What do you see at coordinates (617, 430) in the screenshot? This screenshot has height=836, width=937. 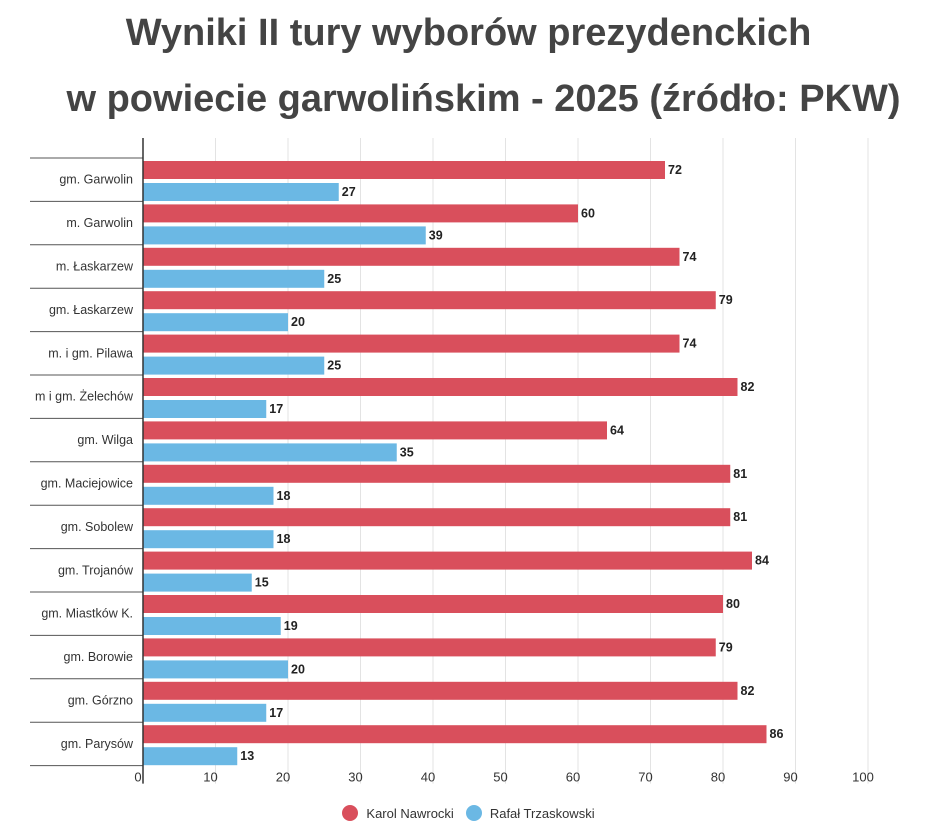 I see `data-label: 64` at bounding box center [617, 430].